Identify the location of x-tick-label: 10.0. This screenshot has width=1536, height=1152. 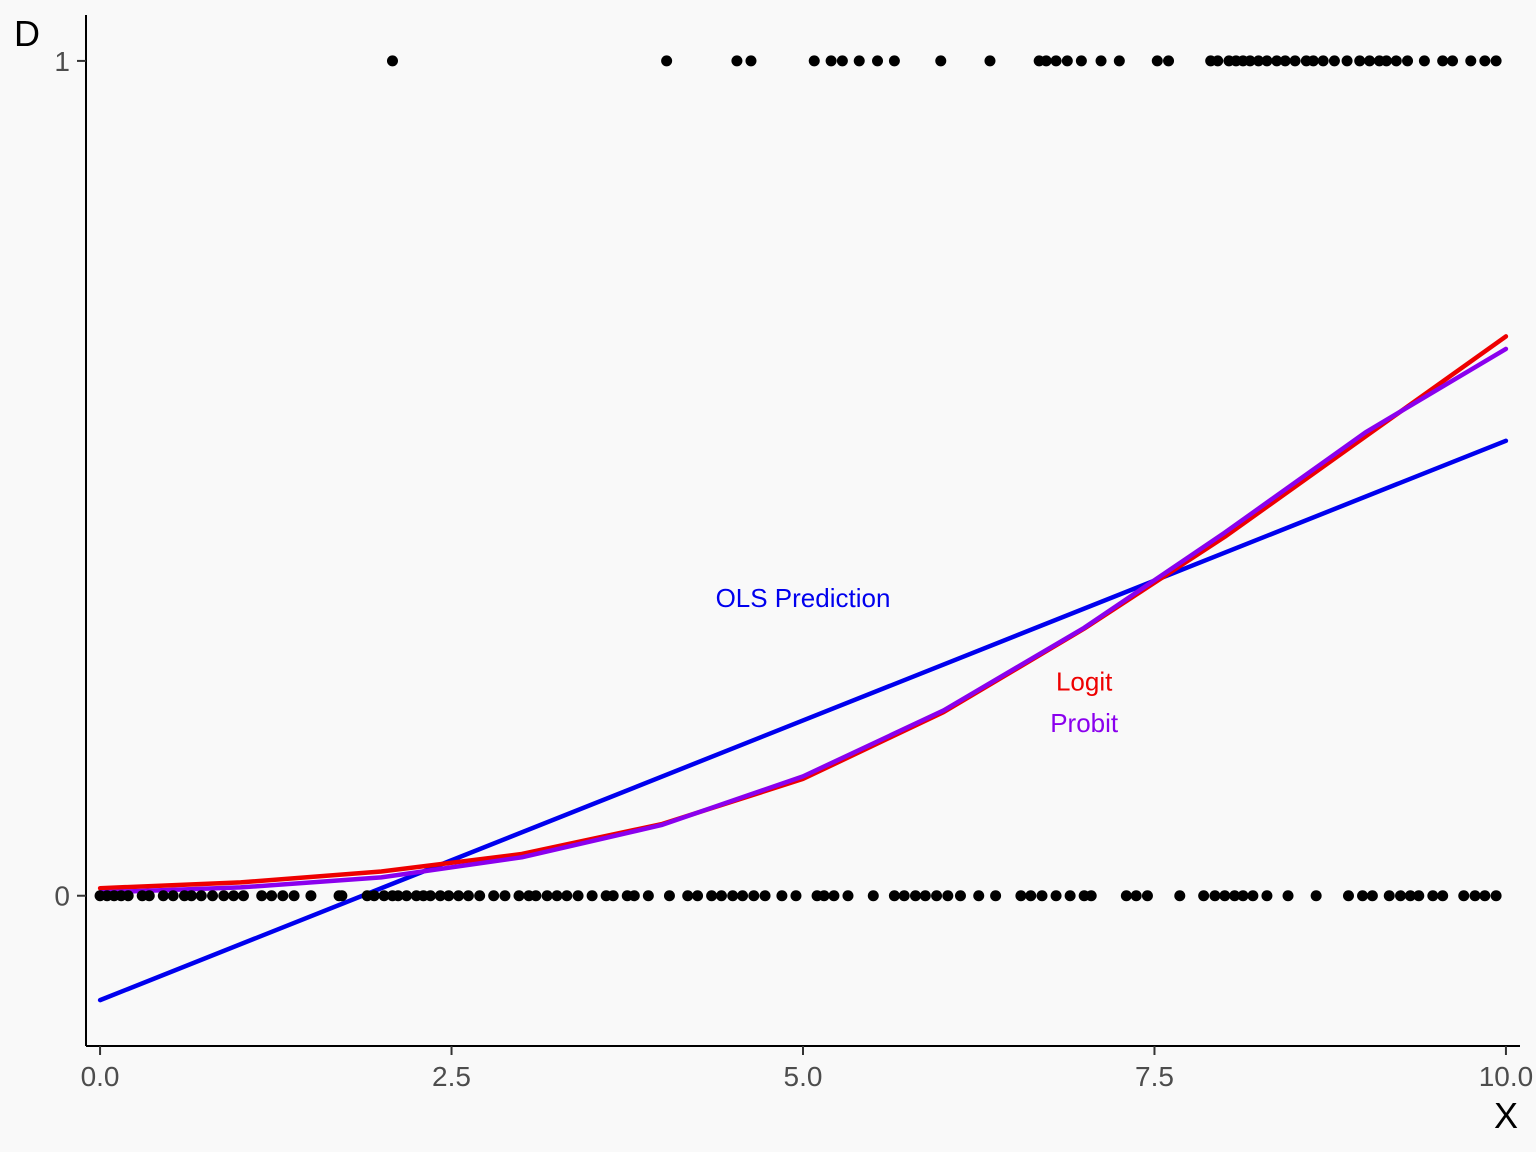
(1506, 1076).